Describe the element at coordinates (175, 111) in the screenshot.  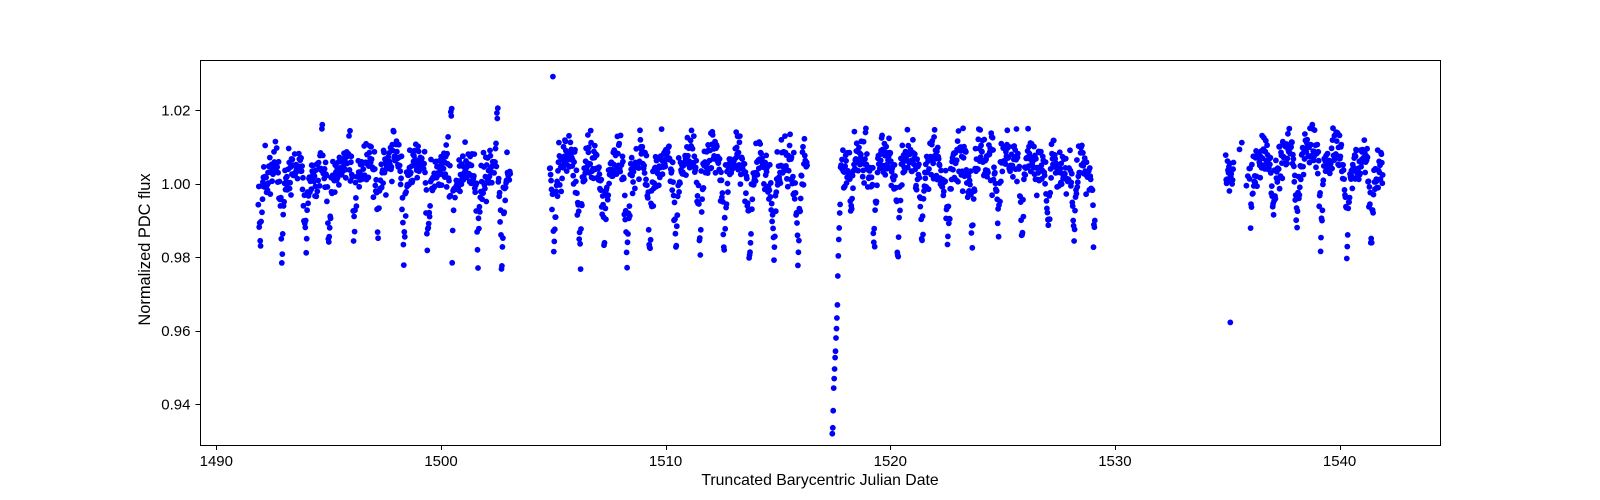
I see `svg-text: 1.02` at that location.